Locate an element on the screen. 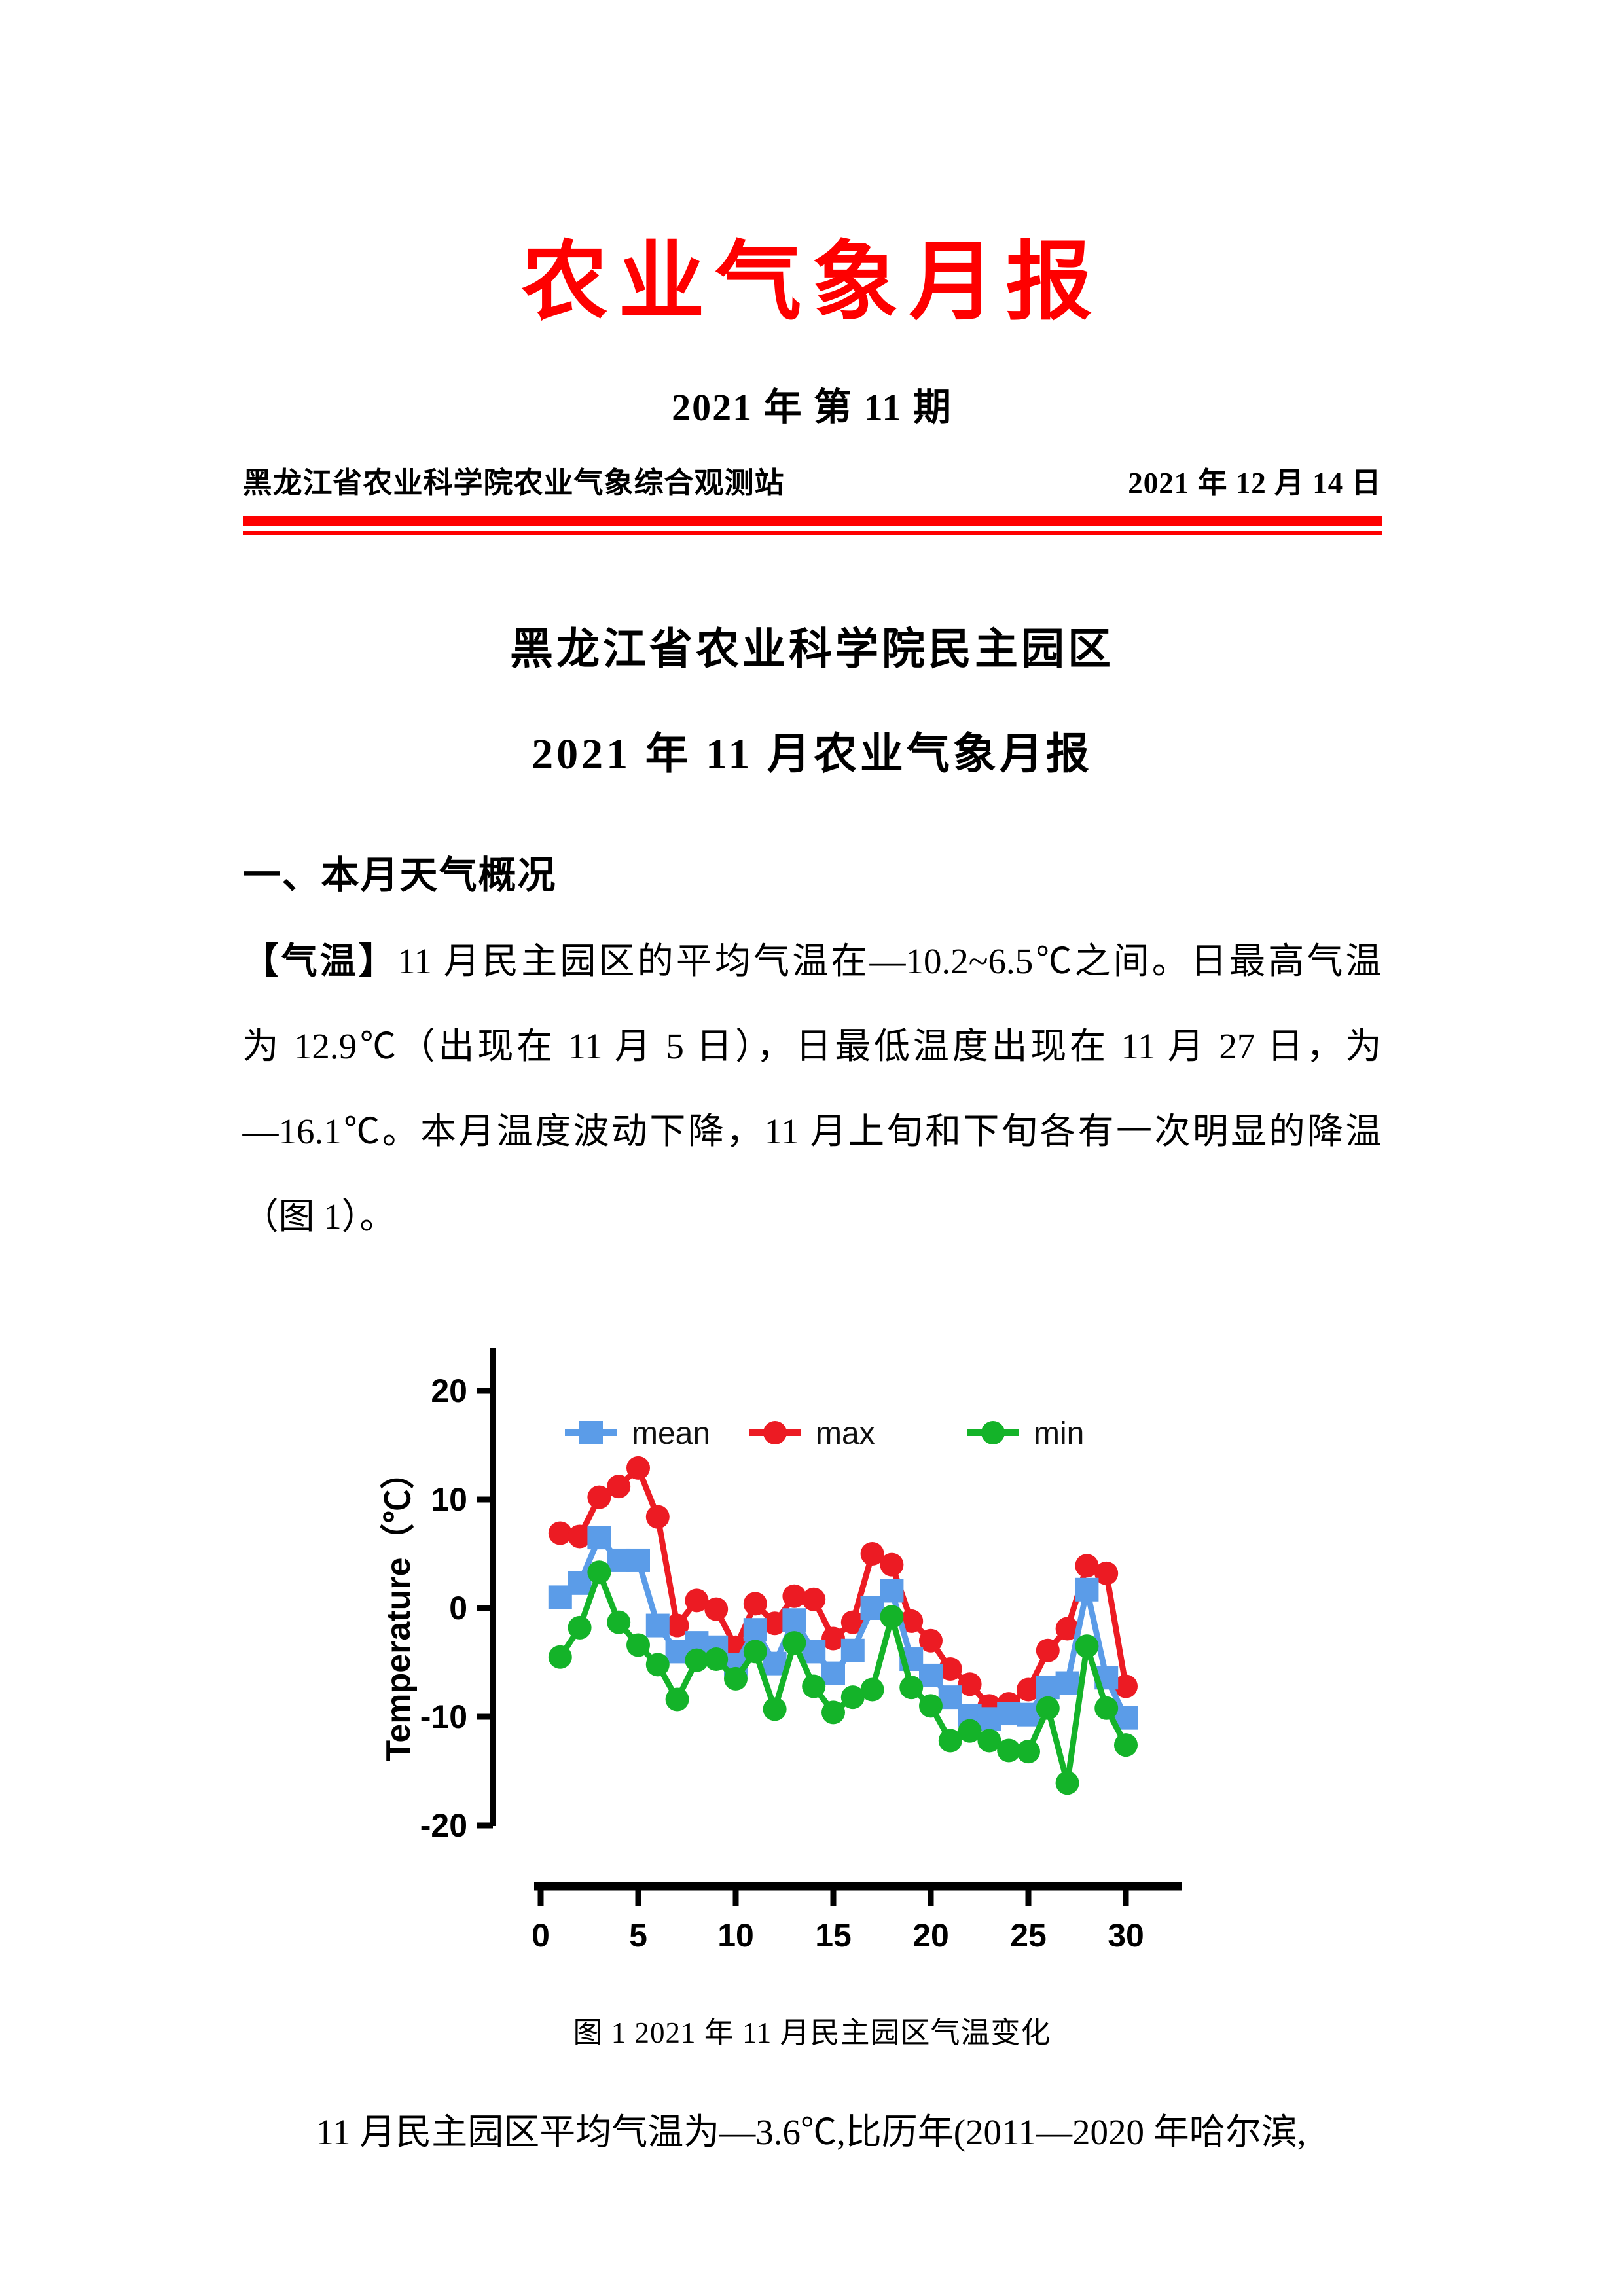 The height and width of the screenshot is (2296, 1624). svg-text: 15 is located at coordinates (833, 1935).